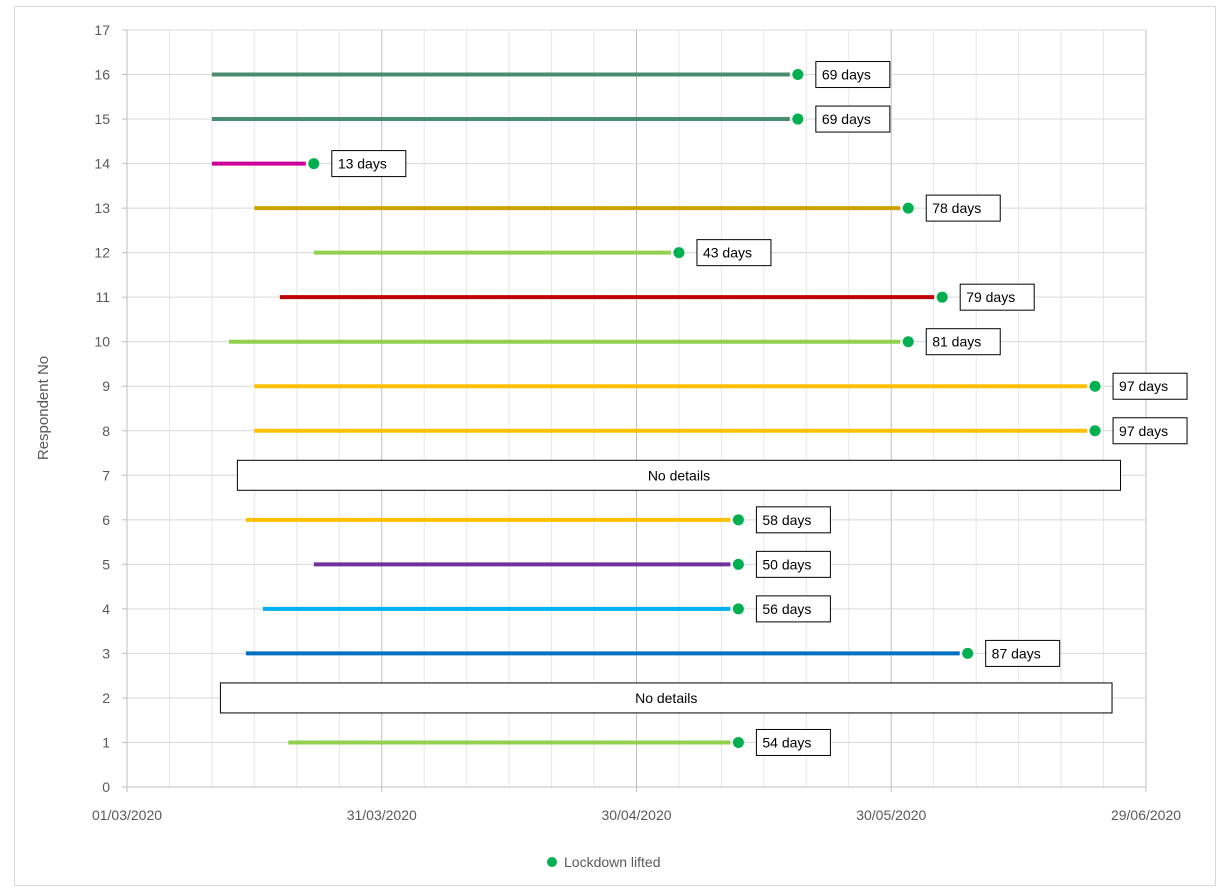 The height and width of the screenshot is (893, 1227). Describe the element at coordinates (786, 564) in the screenshot. I see `duration-label: 50 days` at that location.